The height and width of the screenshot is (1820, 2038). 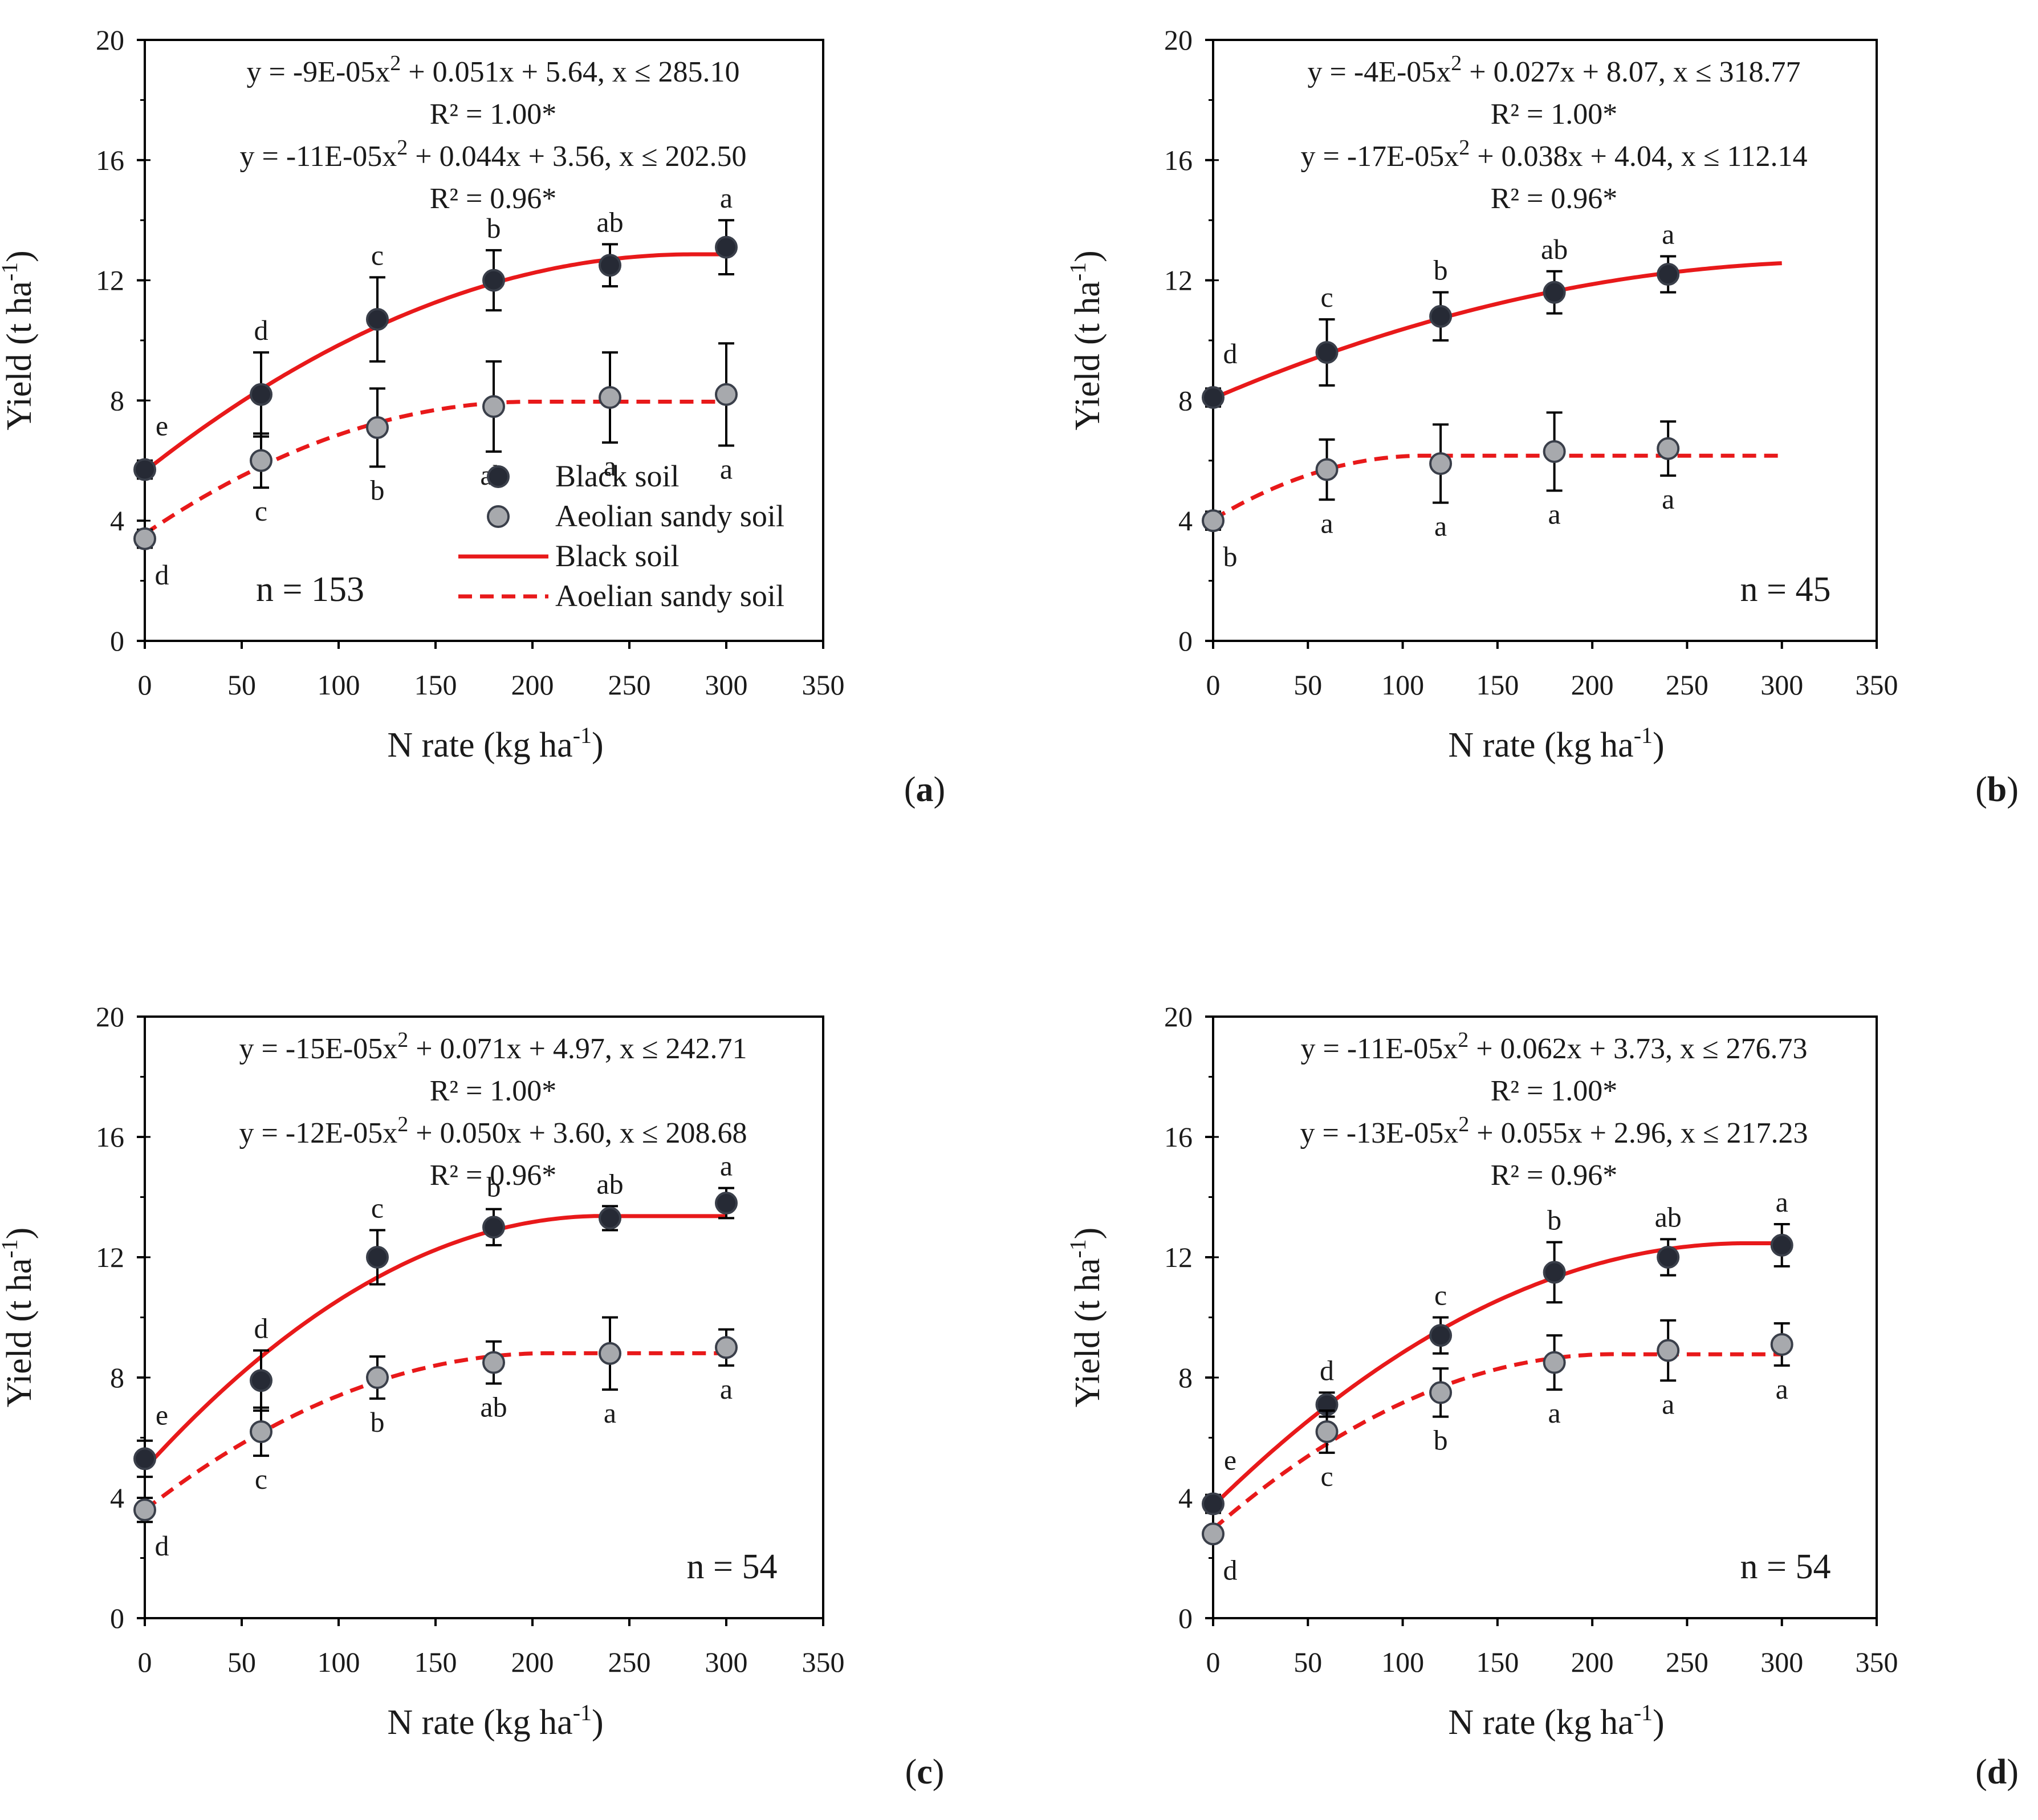 I want to click on regression-equation: y = -9E-05x2 + 0.051x + 5.64, x ≤ 285.10, so click(x=493, y=69).